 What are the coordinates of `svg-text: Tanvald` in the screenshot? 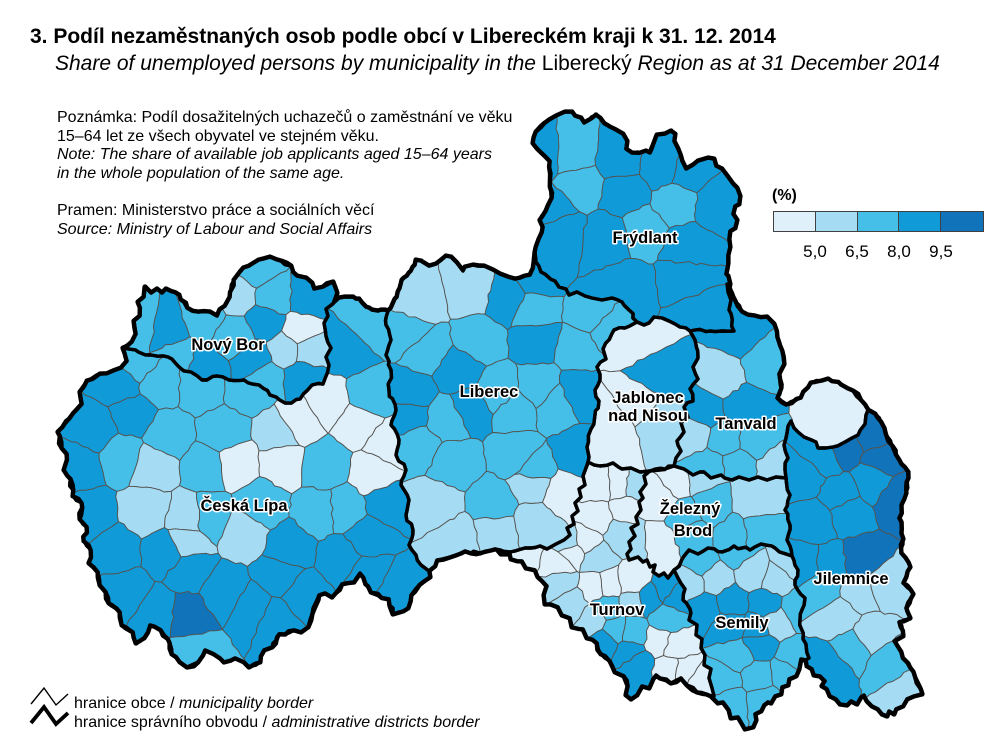 It's located at (745, 424).